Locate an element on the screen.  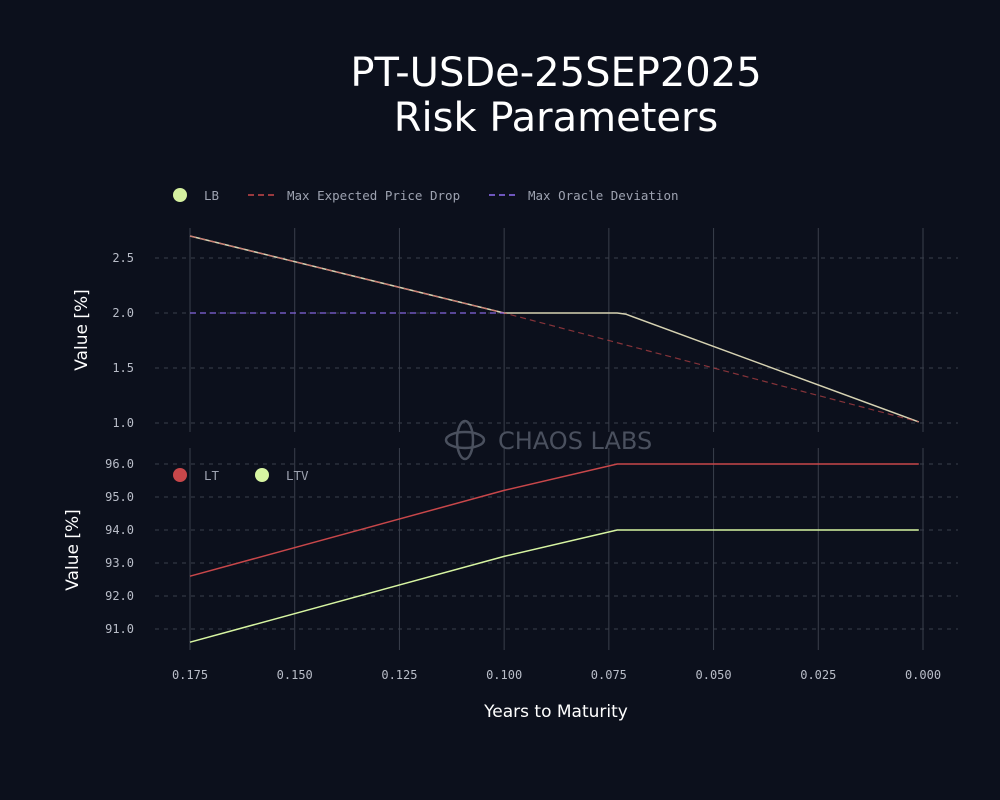
y-tick-label: 95.0 is located at coordinates (119, 497).